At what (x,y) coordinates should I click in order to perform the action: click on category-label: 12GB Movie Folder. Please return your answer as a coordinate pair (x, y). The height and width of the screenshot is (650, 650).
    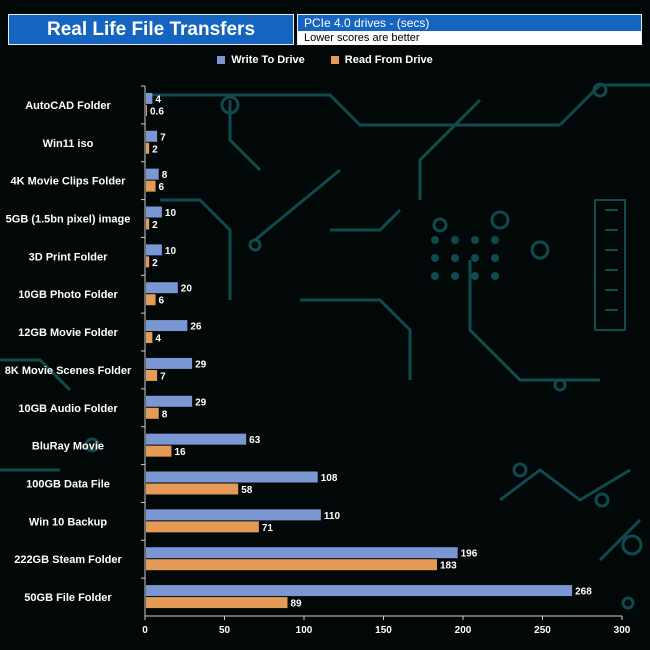
    Looking at the image, I should click on (68, 333).